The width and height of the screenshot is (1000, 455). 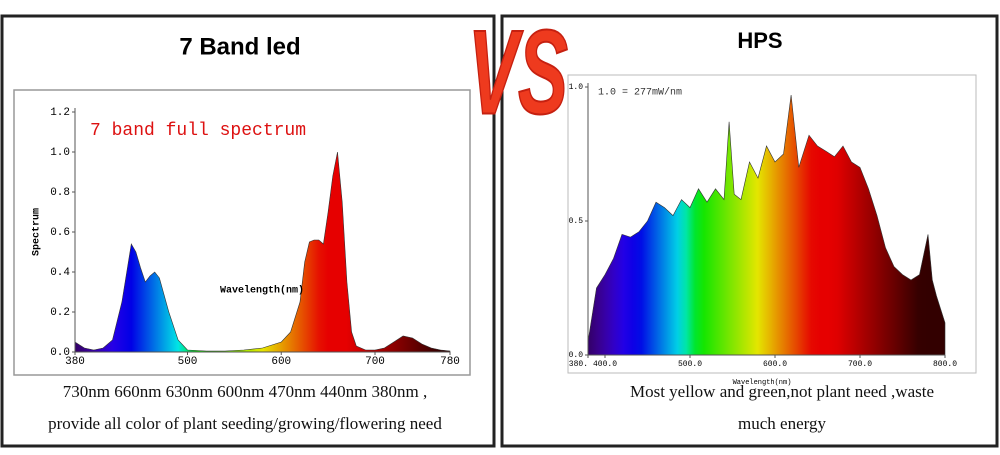 What do you see at coordinates (578, 364) in the screenshot?
I see `x-tick-label: 380.` at bounding box center [578, 364].